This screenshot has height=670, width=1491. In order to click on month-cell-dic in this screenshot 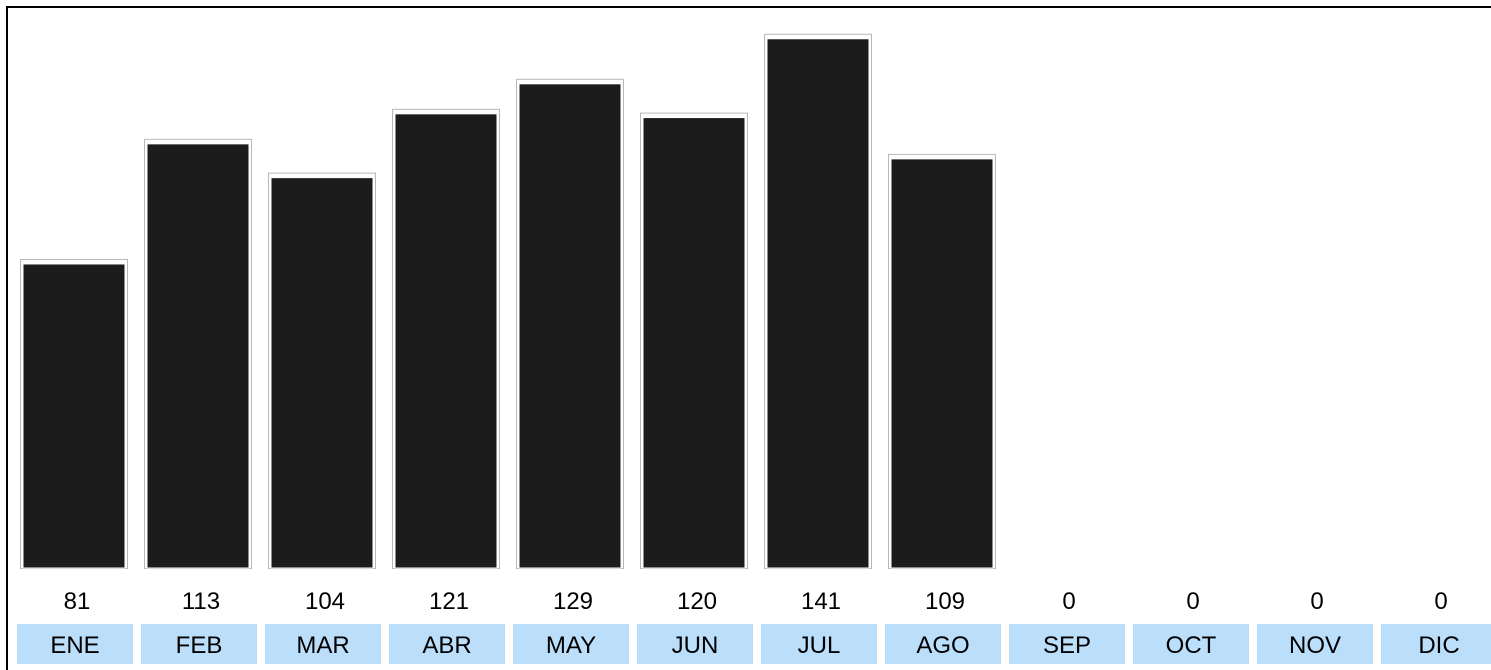, I will do `click(1436, 644)`.